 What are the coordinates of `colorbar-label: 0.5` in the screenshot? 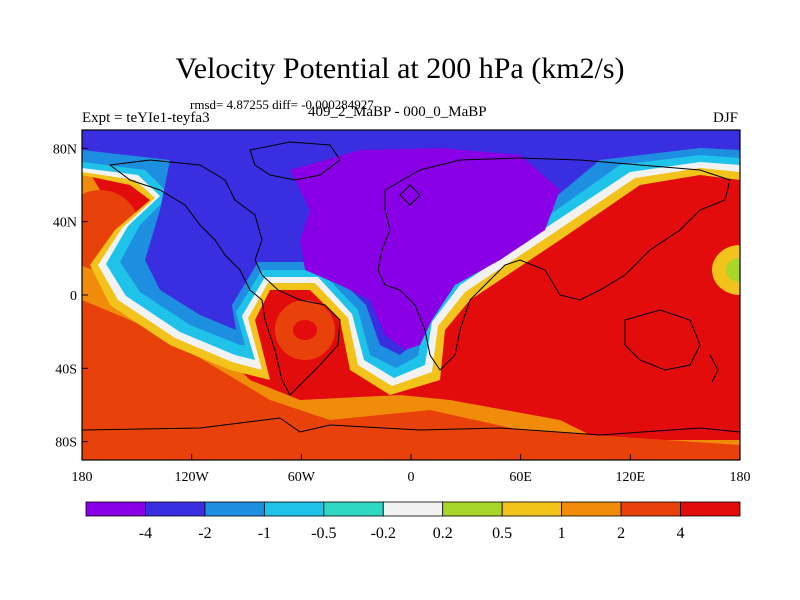 It's located at (502, 533).